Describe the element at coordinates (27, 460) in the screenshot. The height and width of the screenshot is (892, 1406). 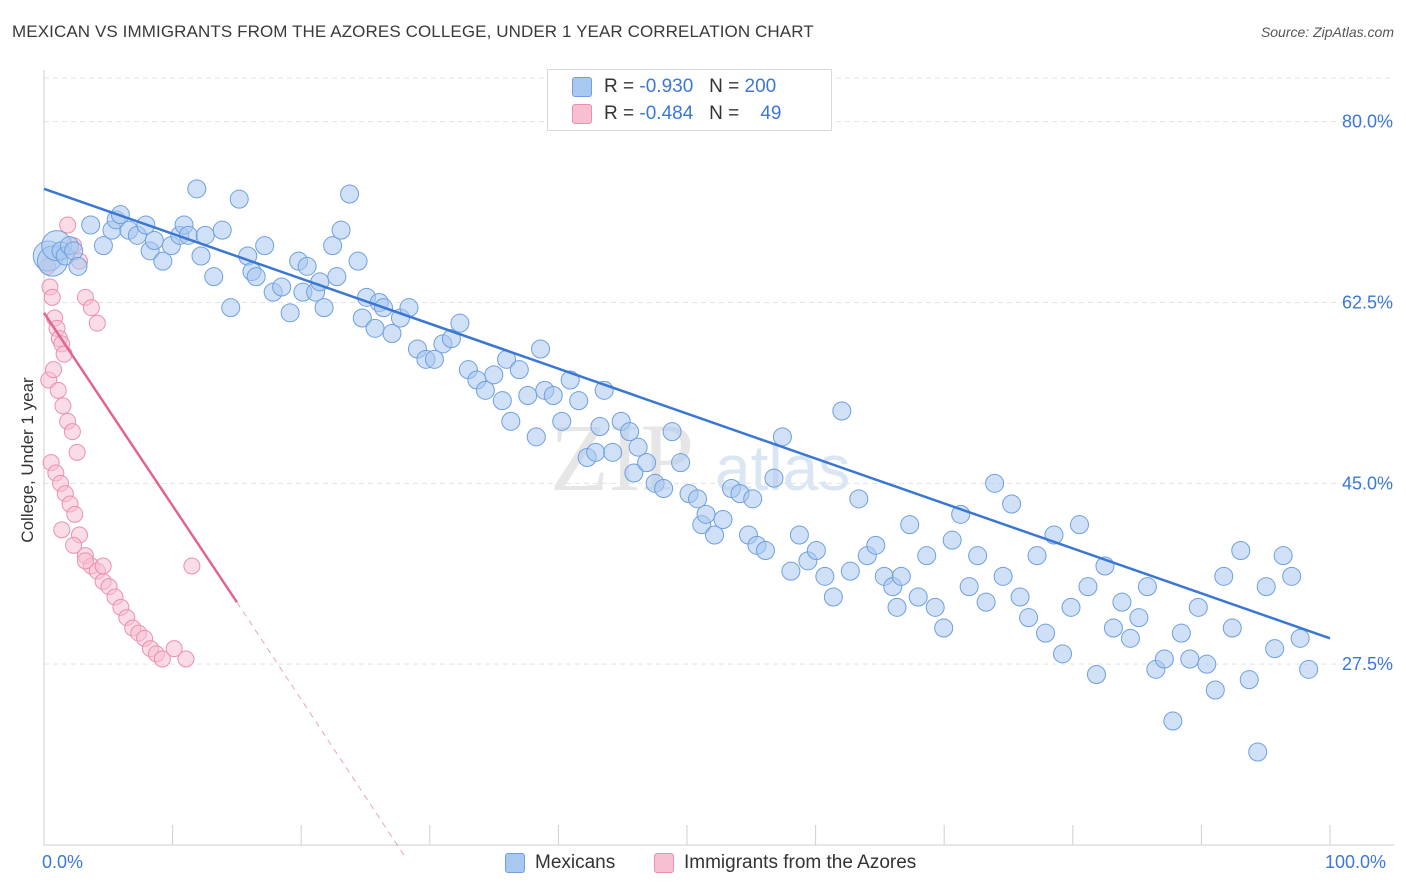
I see `y-axis-label: College, Under 1 year` at that location.